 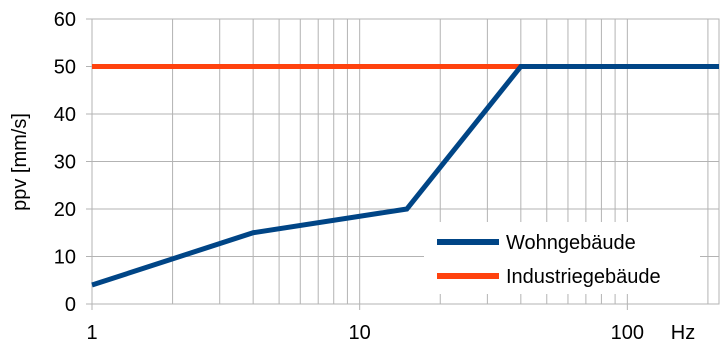 I want to click on y-tick-label: 20, so click(x=65, y=210).